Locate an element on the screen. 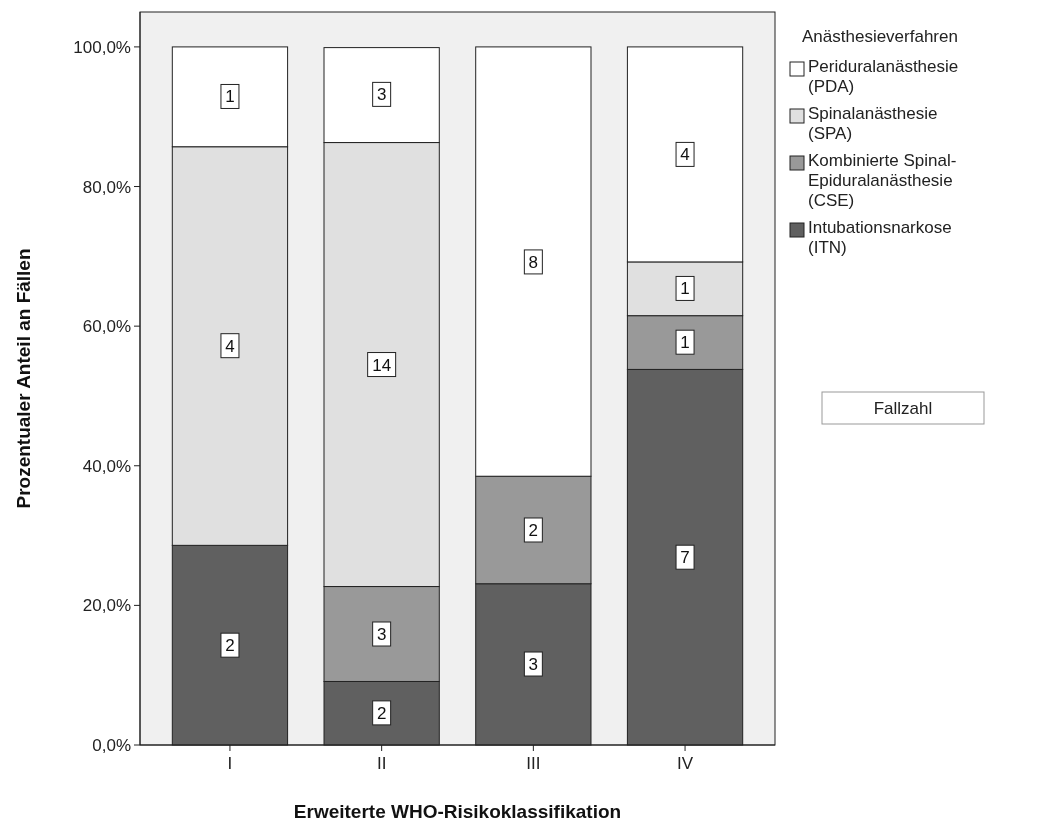 This screenshot has width=1043, height=834. annotation: 7 is located at coordinates (685, 558).